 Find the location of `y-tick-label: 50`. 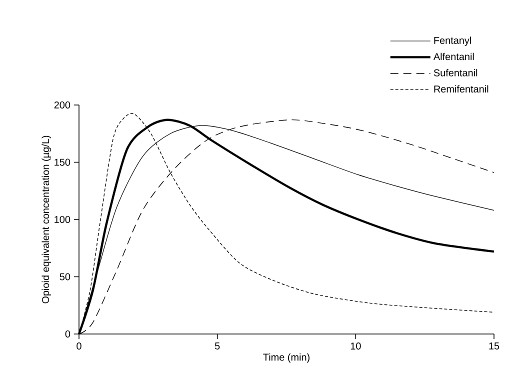

y-tick-label: 50 is located at coordinates (65, 276).